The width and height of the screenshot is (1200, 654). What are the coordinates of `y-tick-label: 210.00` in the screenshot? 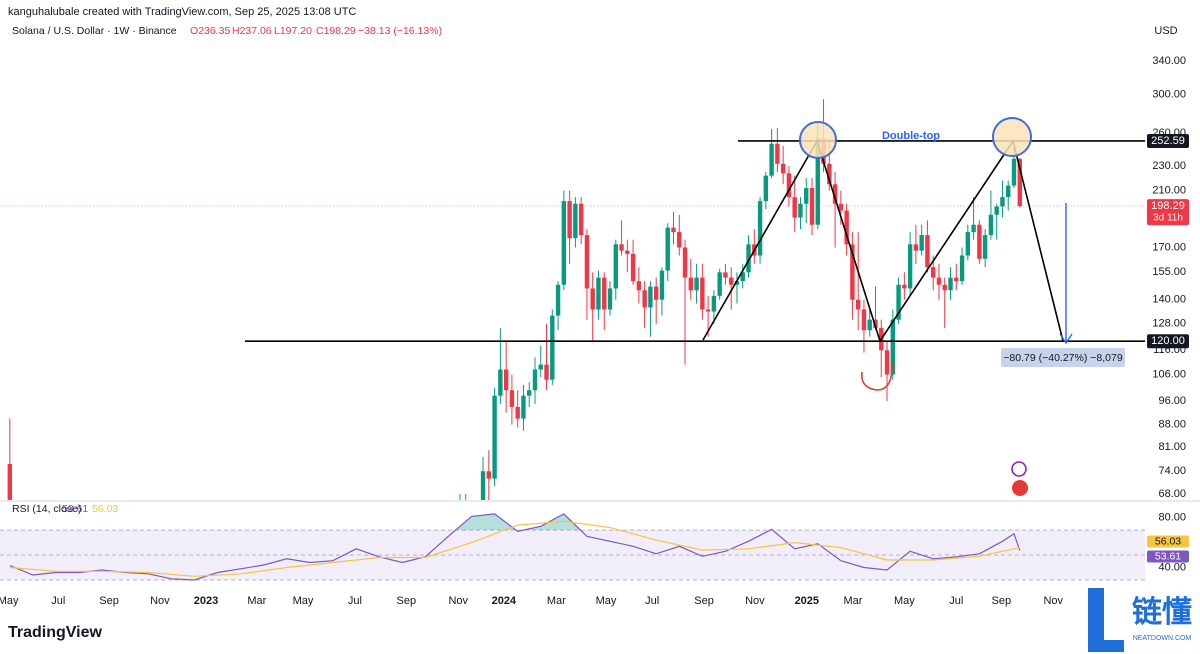 It's located at (1169, 191).